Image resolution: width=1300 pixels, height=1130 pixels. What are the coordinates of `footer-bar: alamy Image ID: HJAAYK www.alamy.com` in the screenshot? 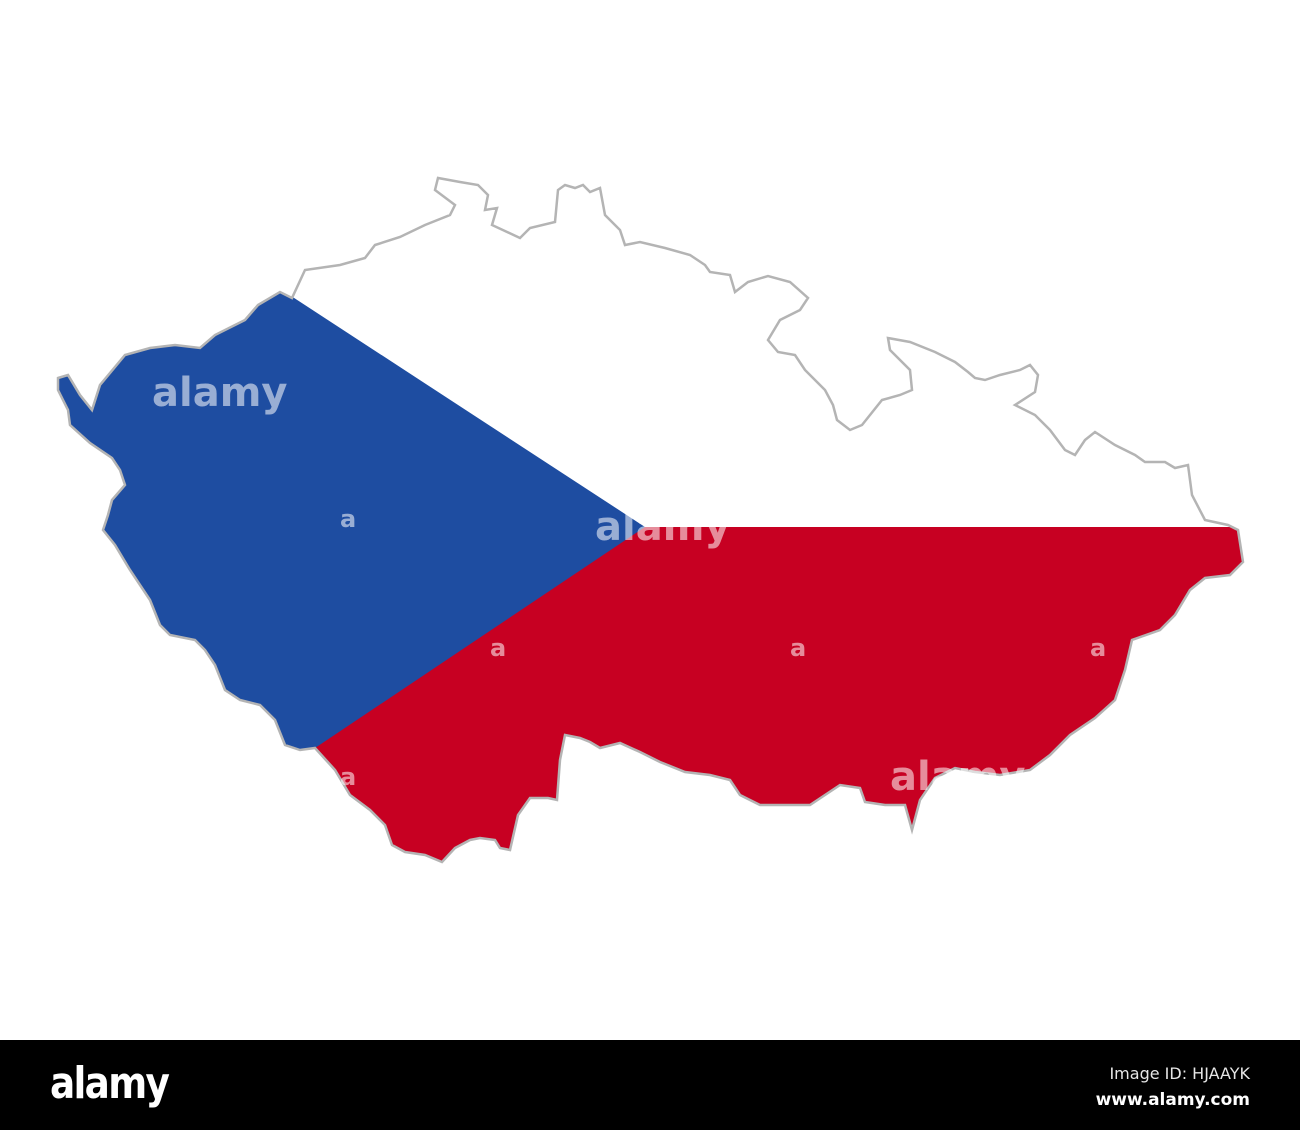 It's located at (650, 1085).